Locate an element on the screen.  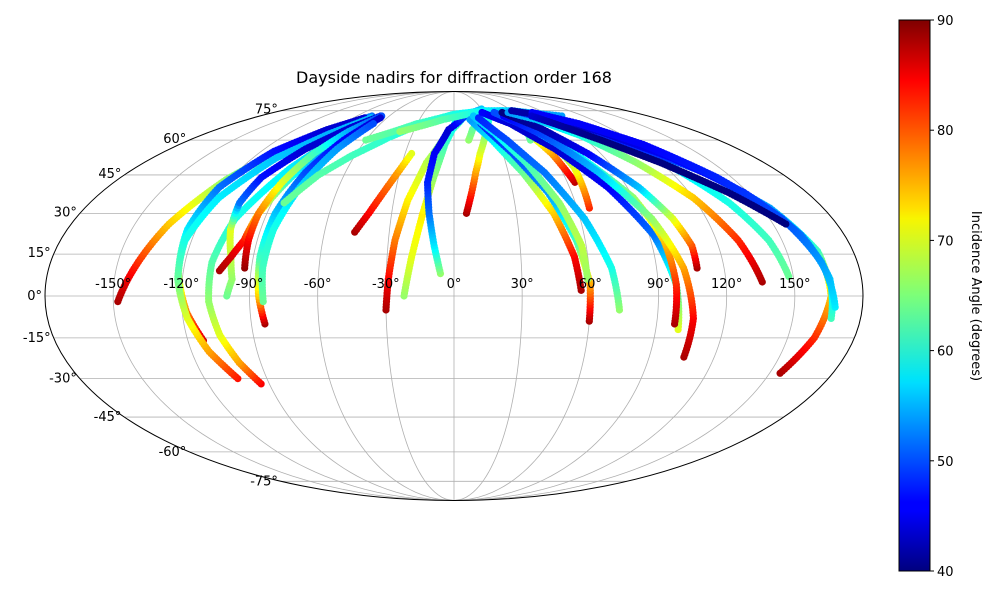
longitude-tick-label: 30° is located at coordinates (522, 284).